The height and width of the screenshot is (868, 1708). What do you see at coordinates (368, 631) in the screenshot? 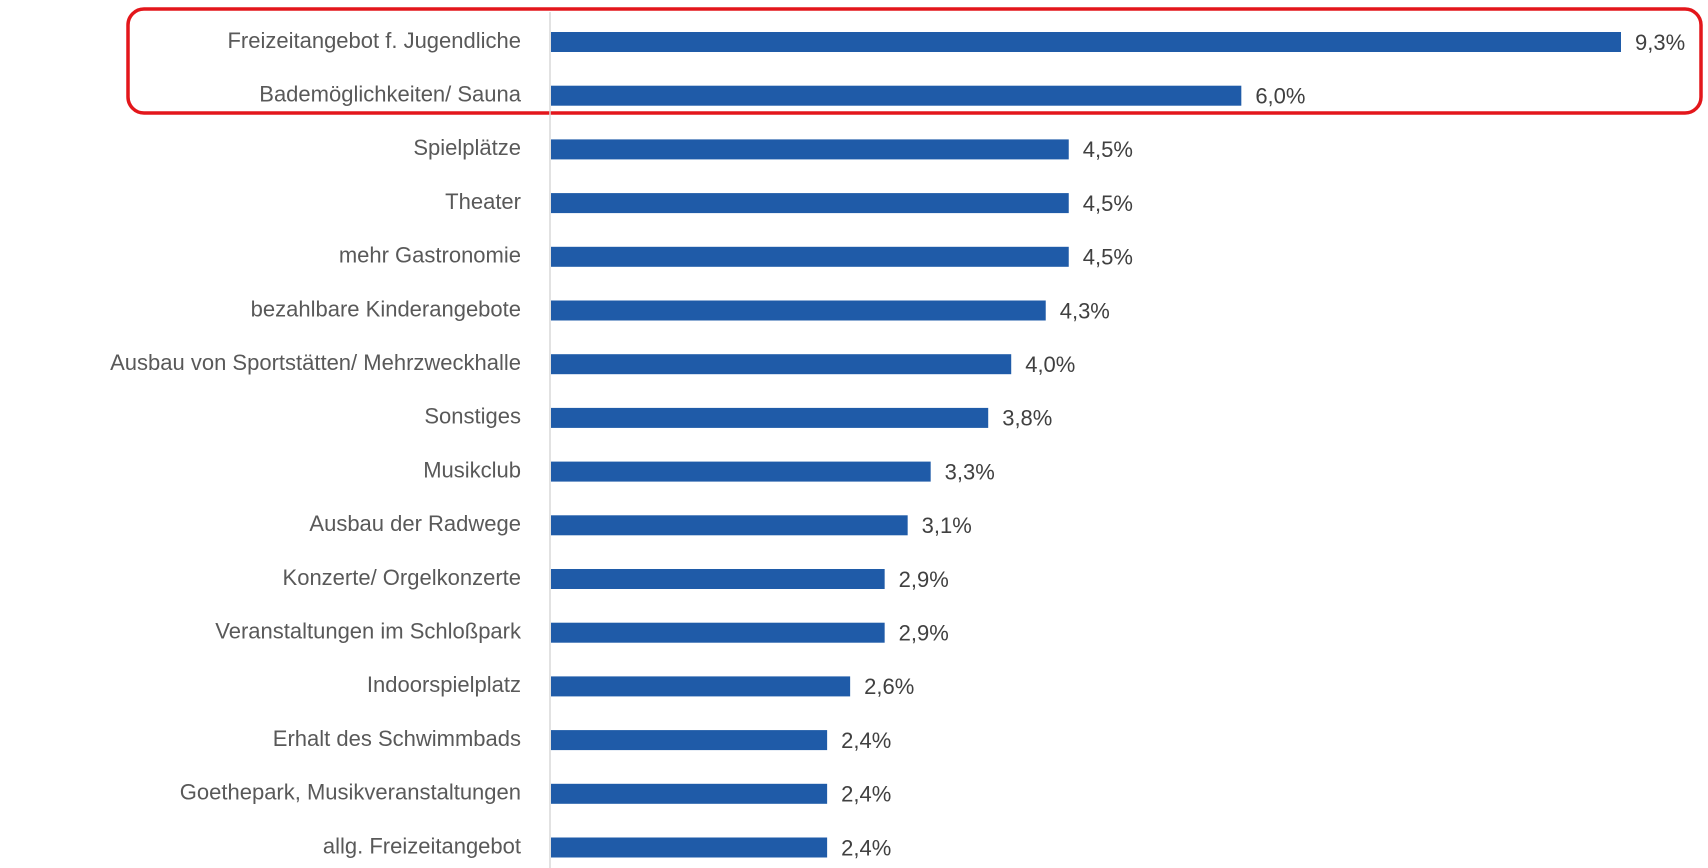
I see `category-label: Veranstaltungen im Schloßpark` at bounding box center [368, 631].